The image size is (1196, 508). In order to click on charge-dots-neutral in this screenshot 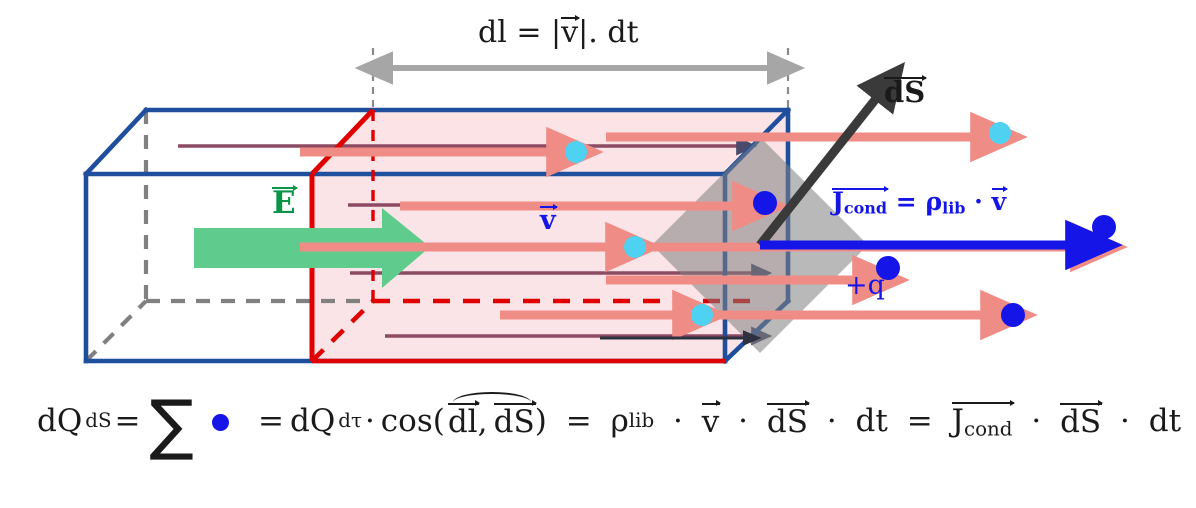, I will do `click(788, 224)`.